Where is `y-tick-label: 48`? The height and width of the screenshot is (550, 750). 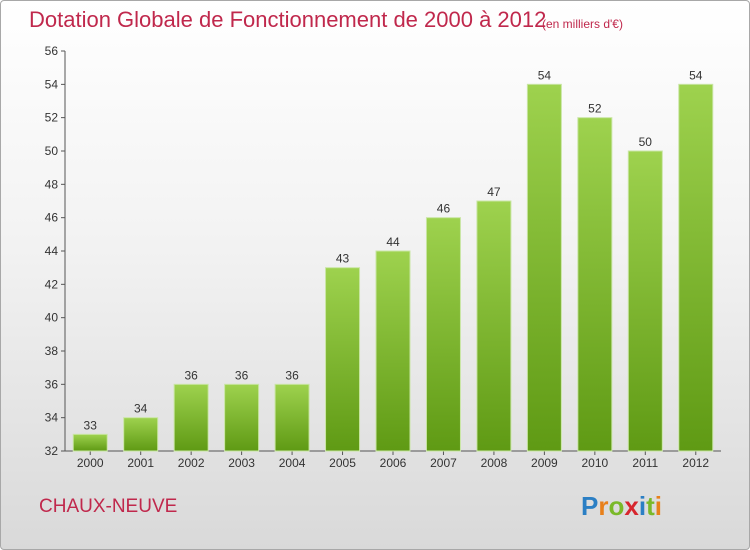 y-tick-label: 48 is located at coordinates (52, 184).